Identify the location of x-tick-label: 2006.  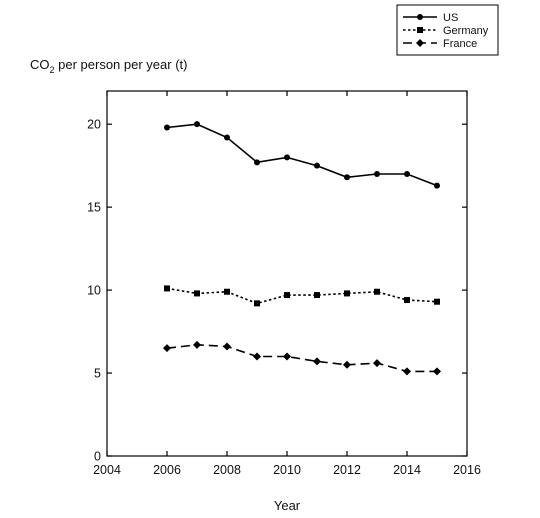
(167, 470).